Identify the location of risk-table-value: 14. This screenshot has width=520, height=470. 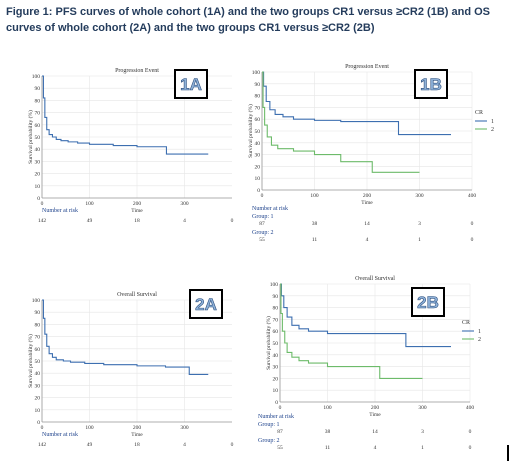
(375, 432).